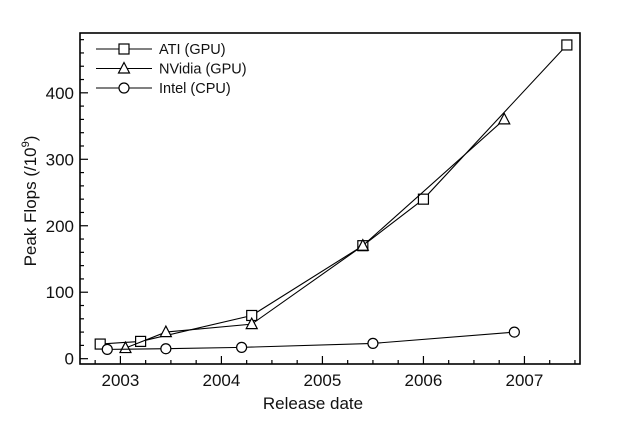 The image size is (635, 442). Describe the element at coordinates (124, 49) in the screenshot. I see `legend-marker-square` at that location.